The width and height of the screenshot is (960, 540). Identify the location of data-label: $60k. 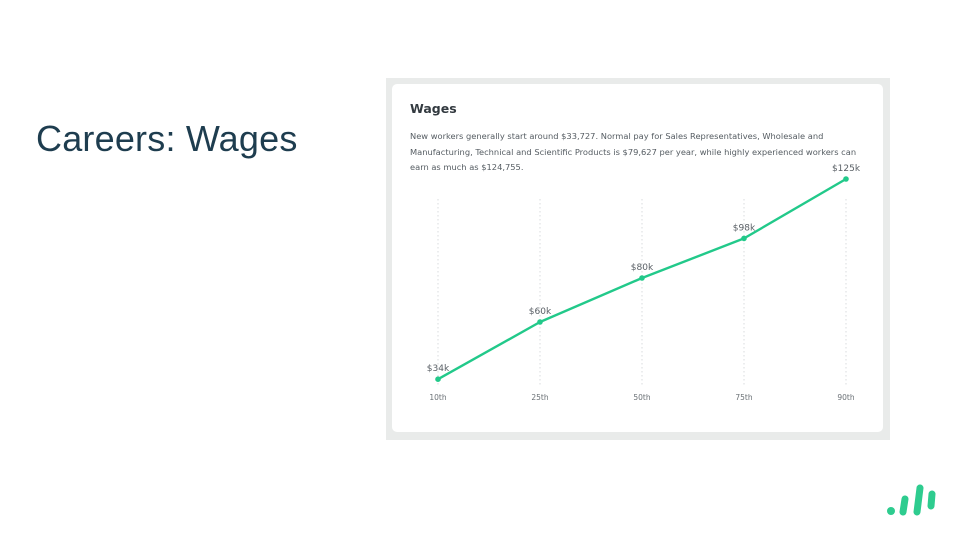
(540, 312).